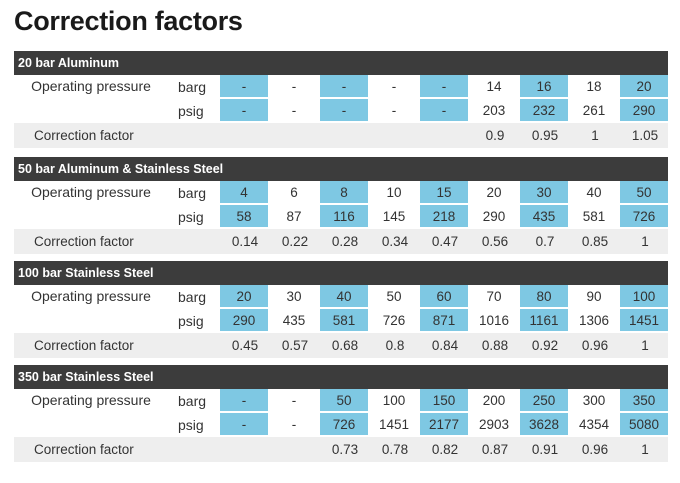 This screenshot has height=483, width=680. I want to click on psig-value-cell: 116, so click(345, 217).